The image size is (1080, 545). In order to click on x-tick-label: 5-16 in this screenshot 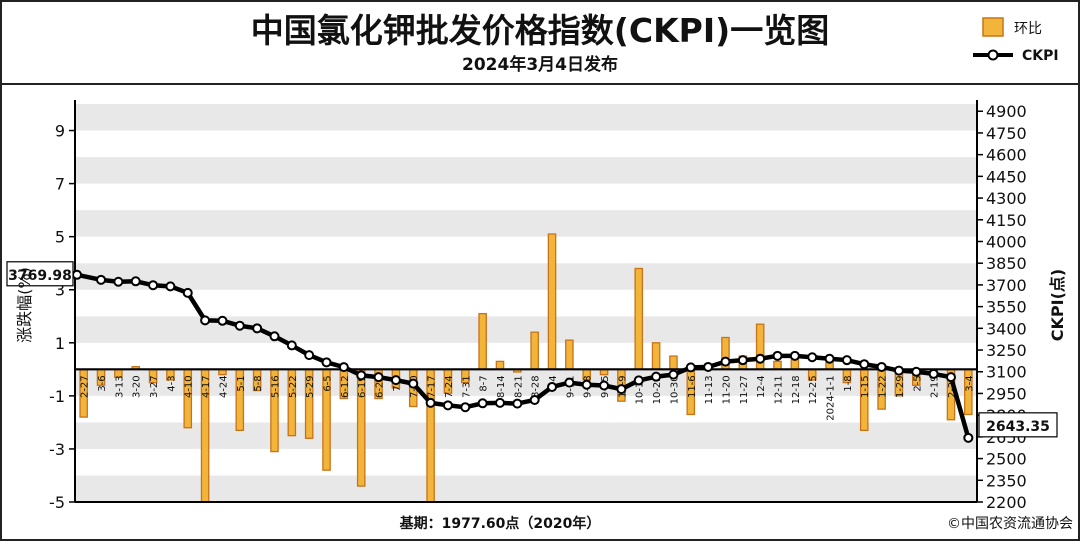, I will do `click(275, 386)`.